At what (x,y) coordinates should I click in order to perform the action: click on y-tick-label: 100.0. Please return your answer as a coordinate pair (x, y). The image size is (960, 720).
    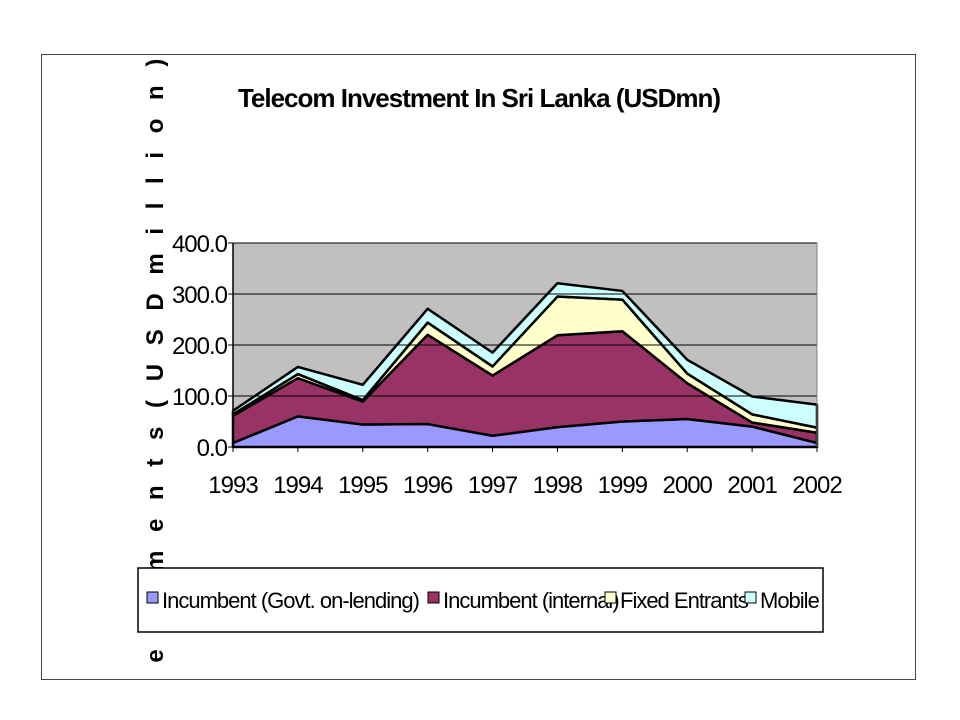
    Looking at the image, I should click on (200, 397).